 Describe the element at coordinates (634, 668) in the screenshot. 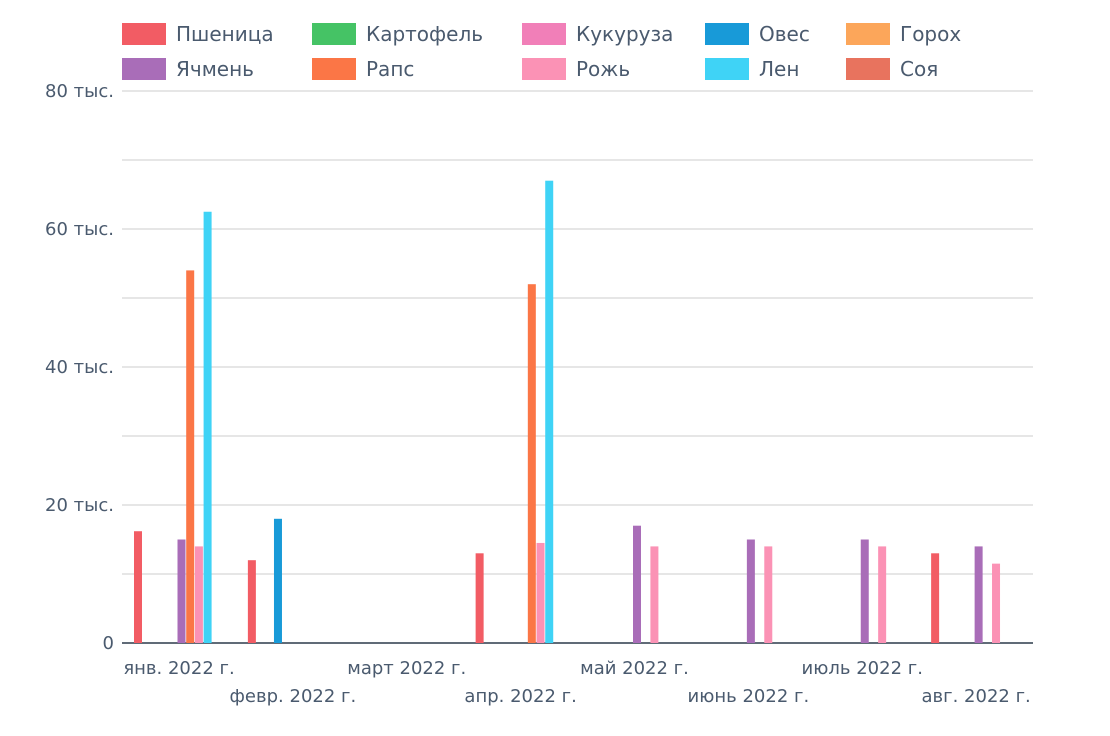

I see `x-tick-label: май 2022 г.` at that location.